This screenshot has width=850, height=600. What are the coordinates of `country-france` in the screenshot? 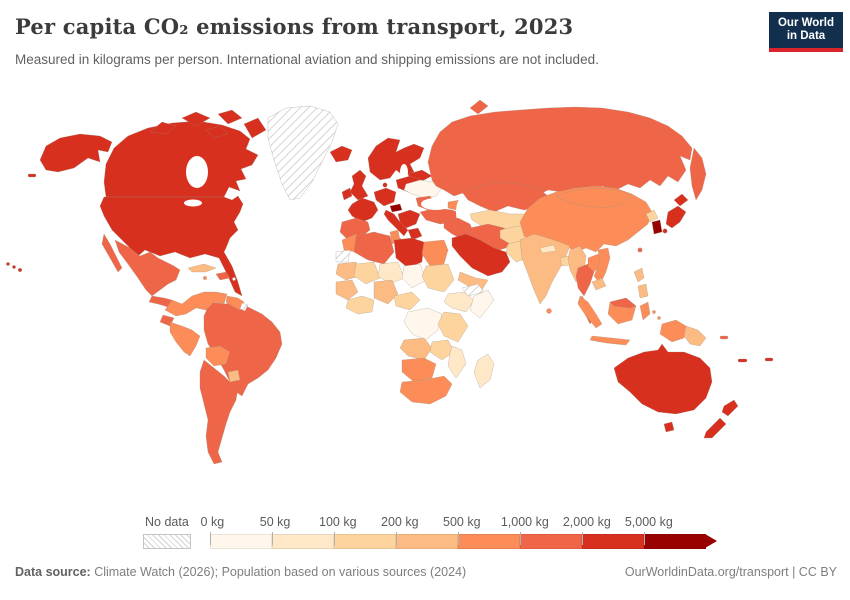 It's located at (363, 210).